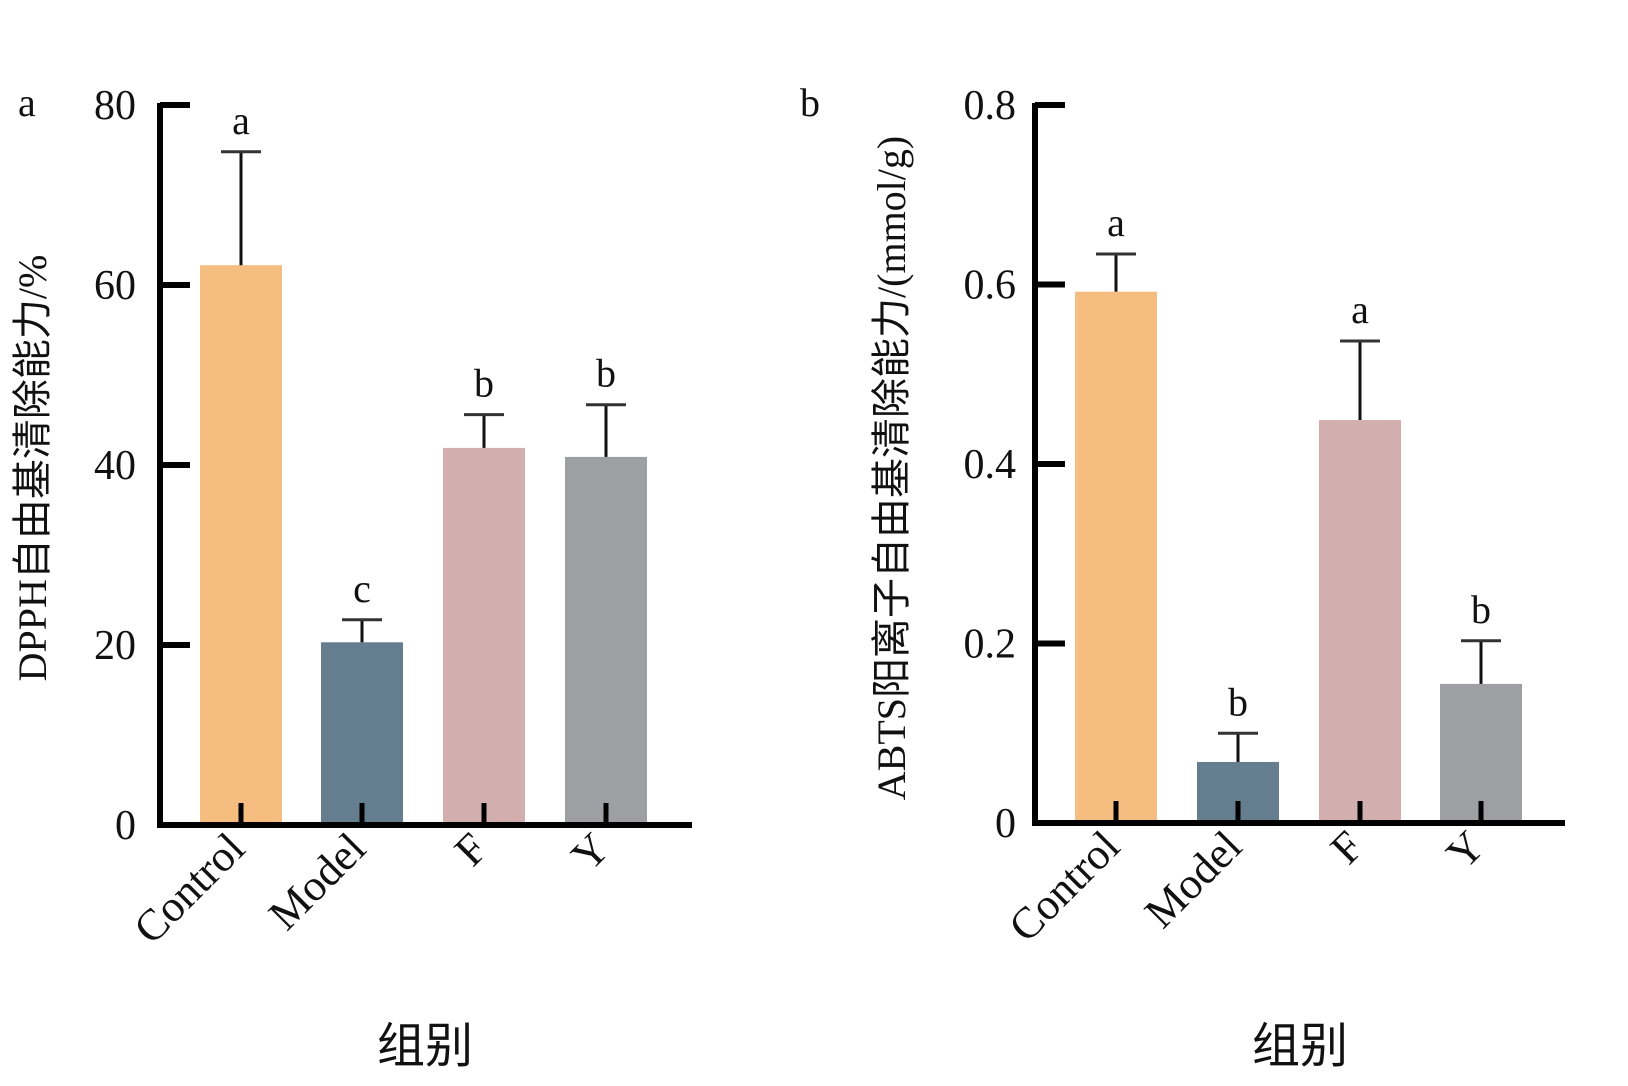  What do you see at coordinates (990, 645) in the screenshot?
I see `y-tick-label: 0.2` at bounding box center [990, 645].